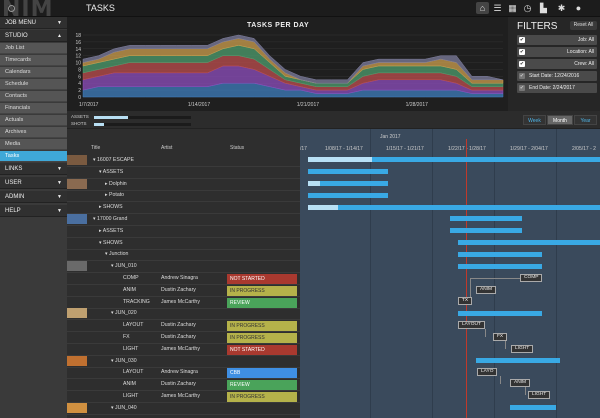 The height and width of the screenshot is (418, 600). Describe the element at coordinates (557, 52) in the screenshot. I see `filter-location: ✔ Location: All` at that location.